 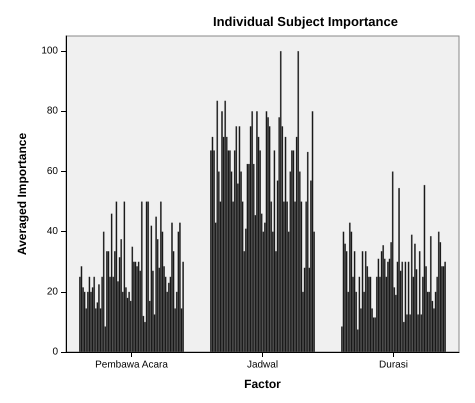 What do you see at coordinates (49, 51) in the screenshot?
I see `y-tick-label: 100` at bounding box center [49, 51].